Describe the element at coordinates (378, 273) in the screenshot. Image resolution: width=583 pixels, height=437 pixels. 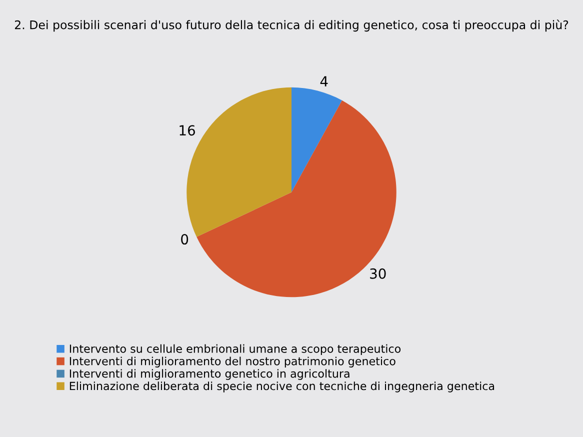
I see `data-label: 30` at that location.